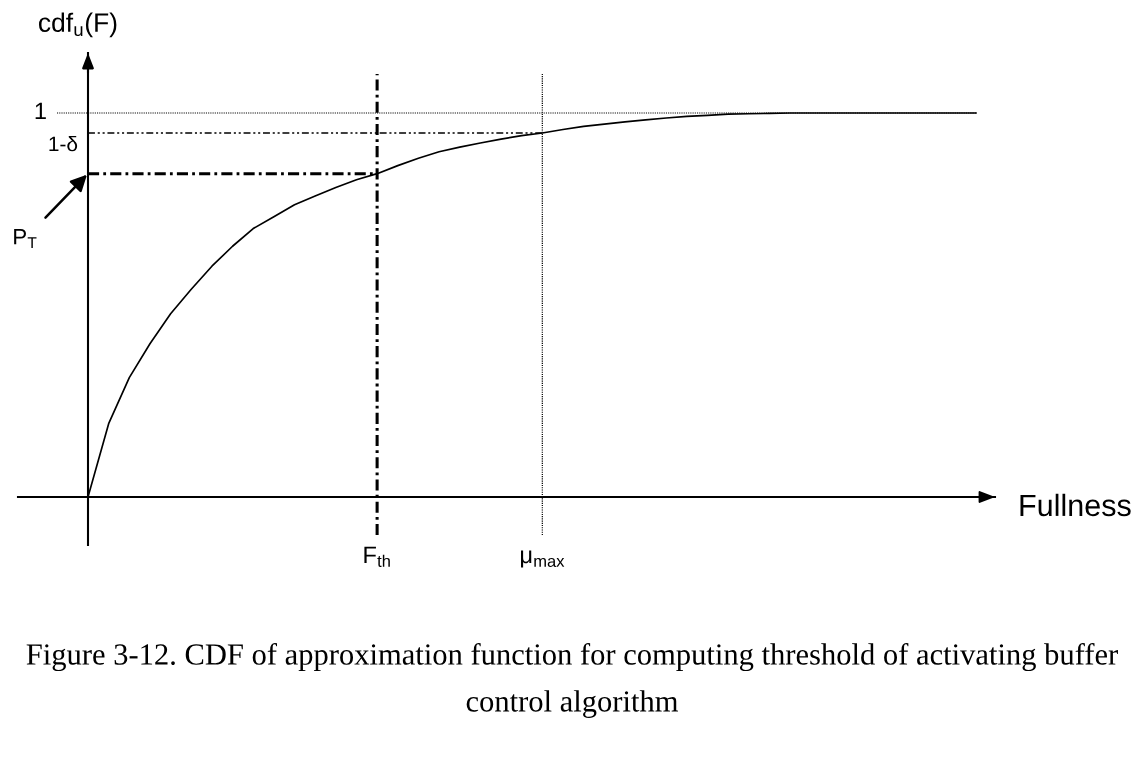  Describe the element at coordinates (1075, 505) in the screenshot. I see `x-axis-title: Fullness` at that location.